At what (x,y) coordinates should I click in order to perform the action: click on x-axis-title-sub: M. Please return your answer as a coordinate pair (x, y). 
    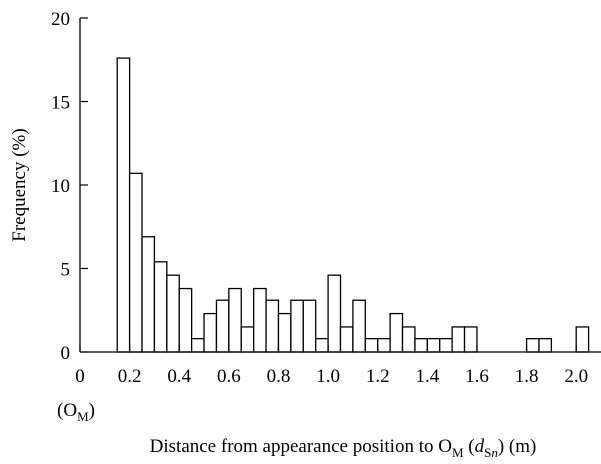
    Looking at the image, I should click on (458, 452).